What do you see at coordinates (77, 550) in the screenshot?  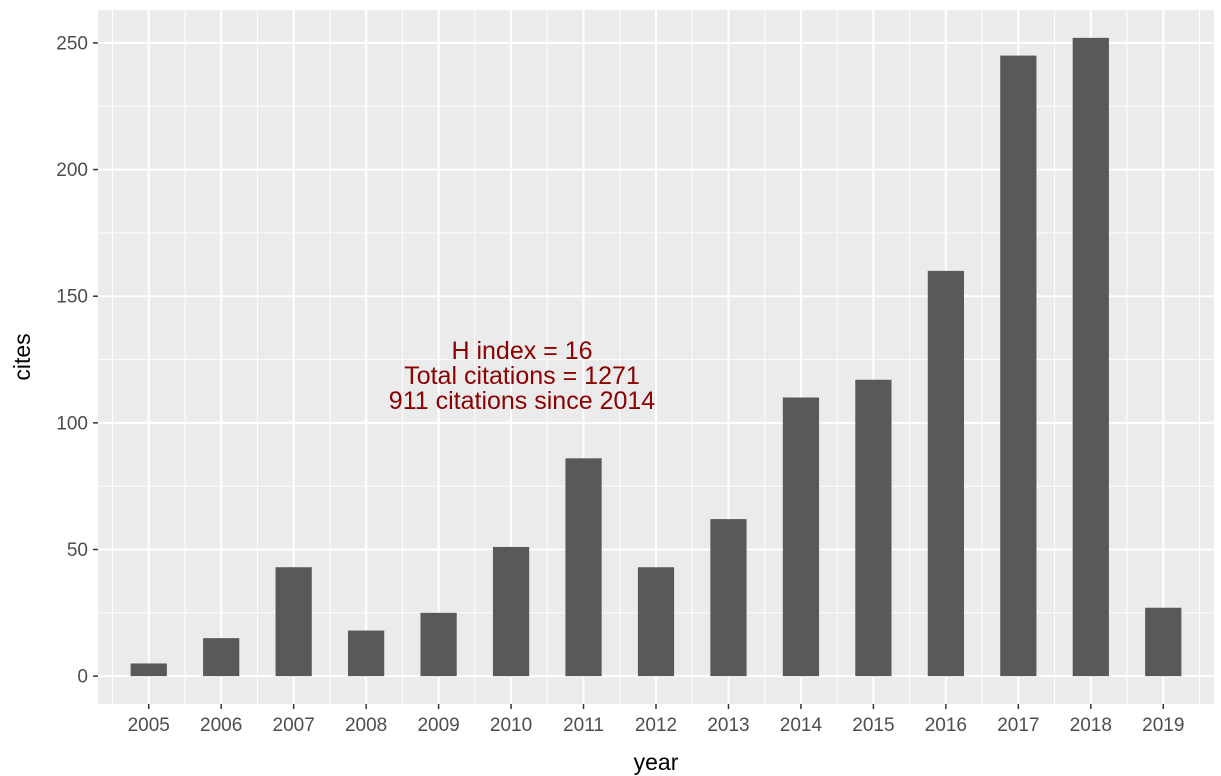 I see `y-tick-label: 50` at bounding box center [77, 550].